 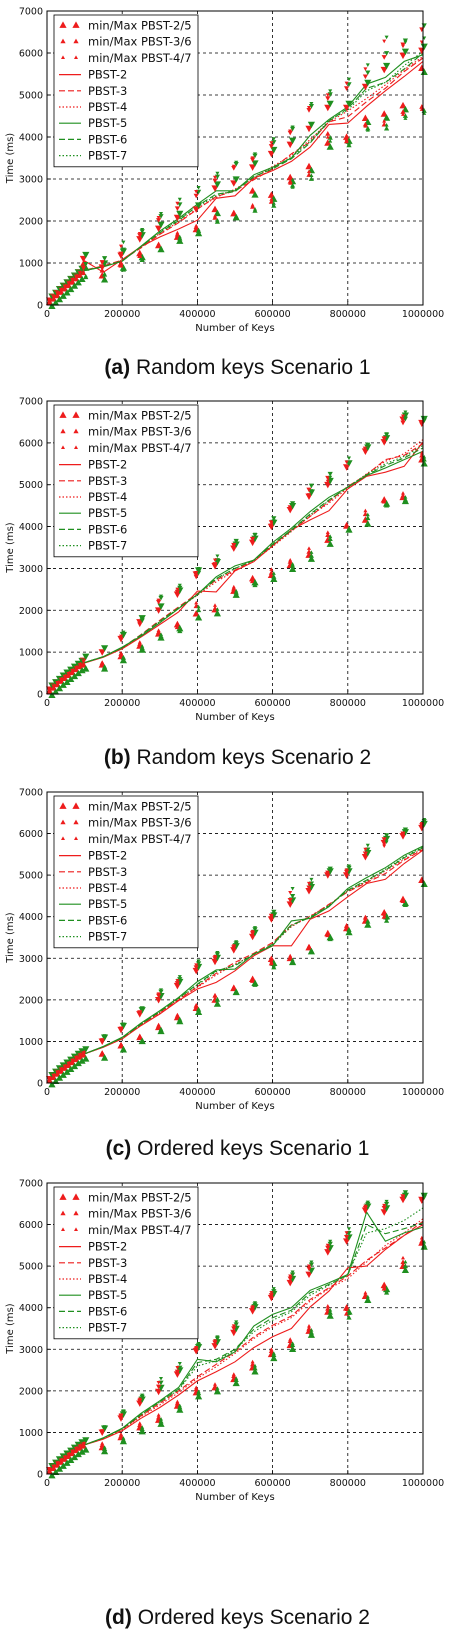 I want to click on y-tick-label: 0, so click(x=40, y=306).